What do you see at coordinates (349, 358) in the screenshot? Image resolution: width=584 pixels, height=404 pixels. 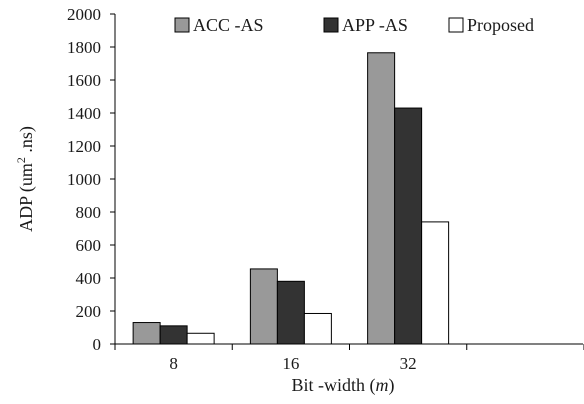 I see `x-axis-ticks: 8 16 32` at bounding box center [349, 358].